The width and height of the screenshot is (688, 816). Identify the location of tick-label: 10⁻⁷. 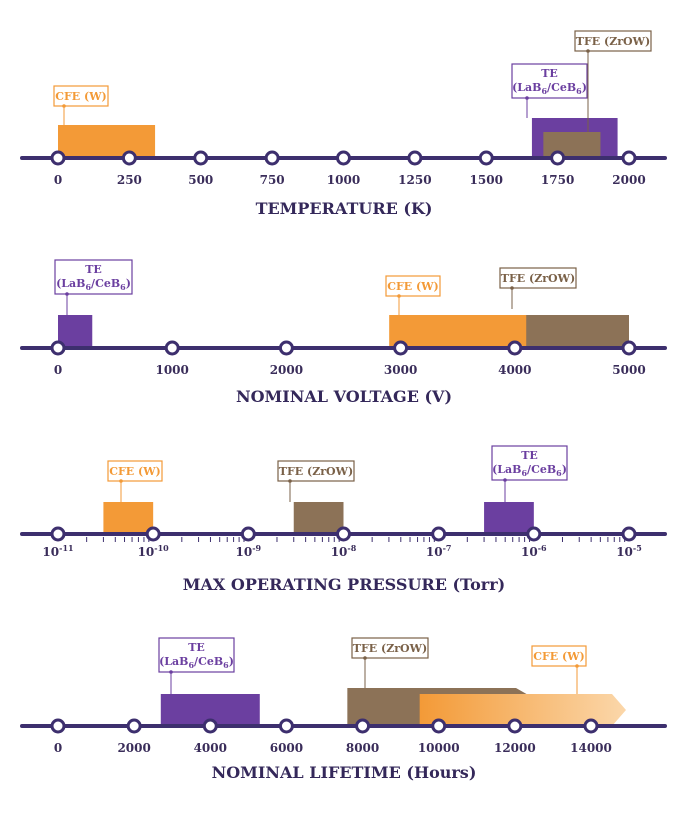
(439, 551).